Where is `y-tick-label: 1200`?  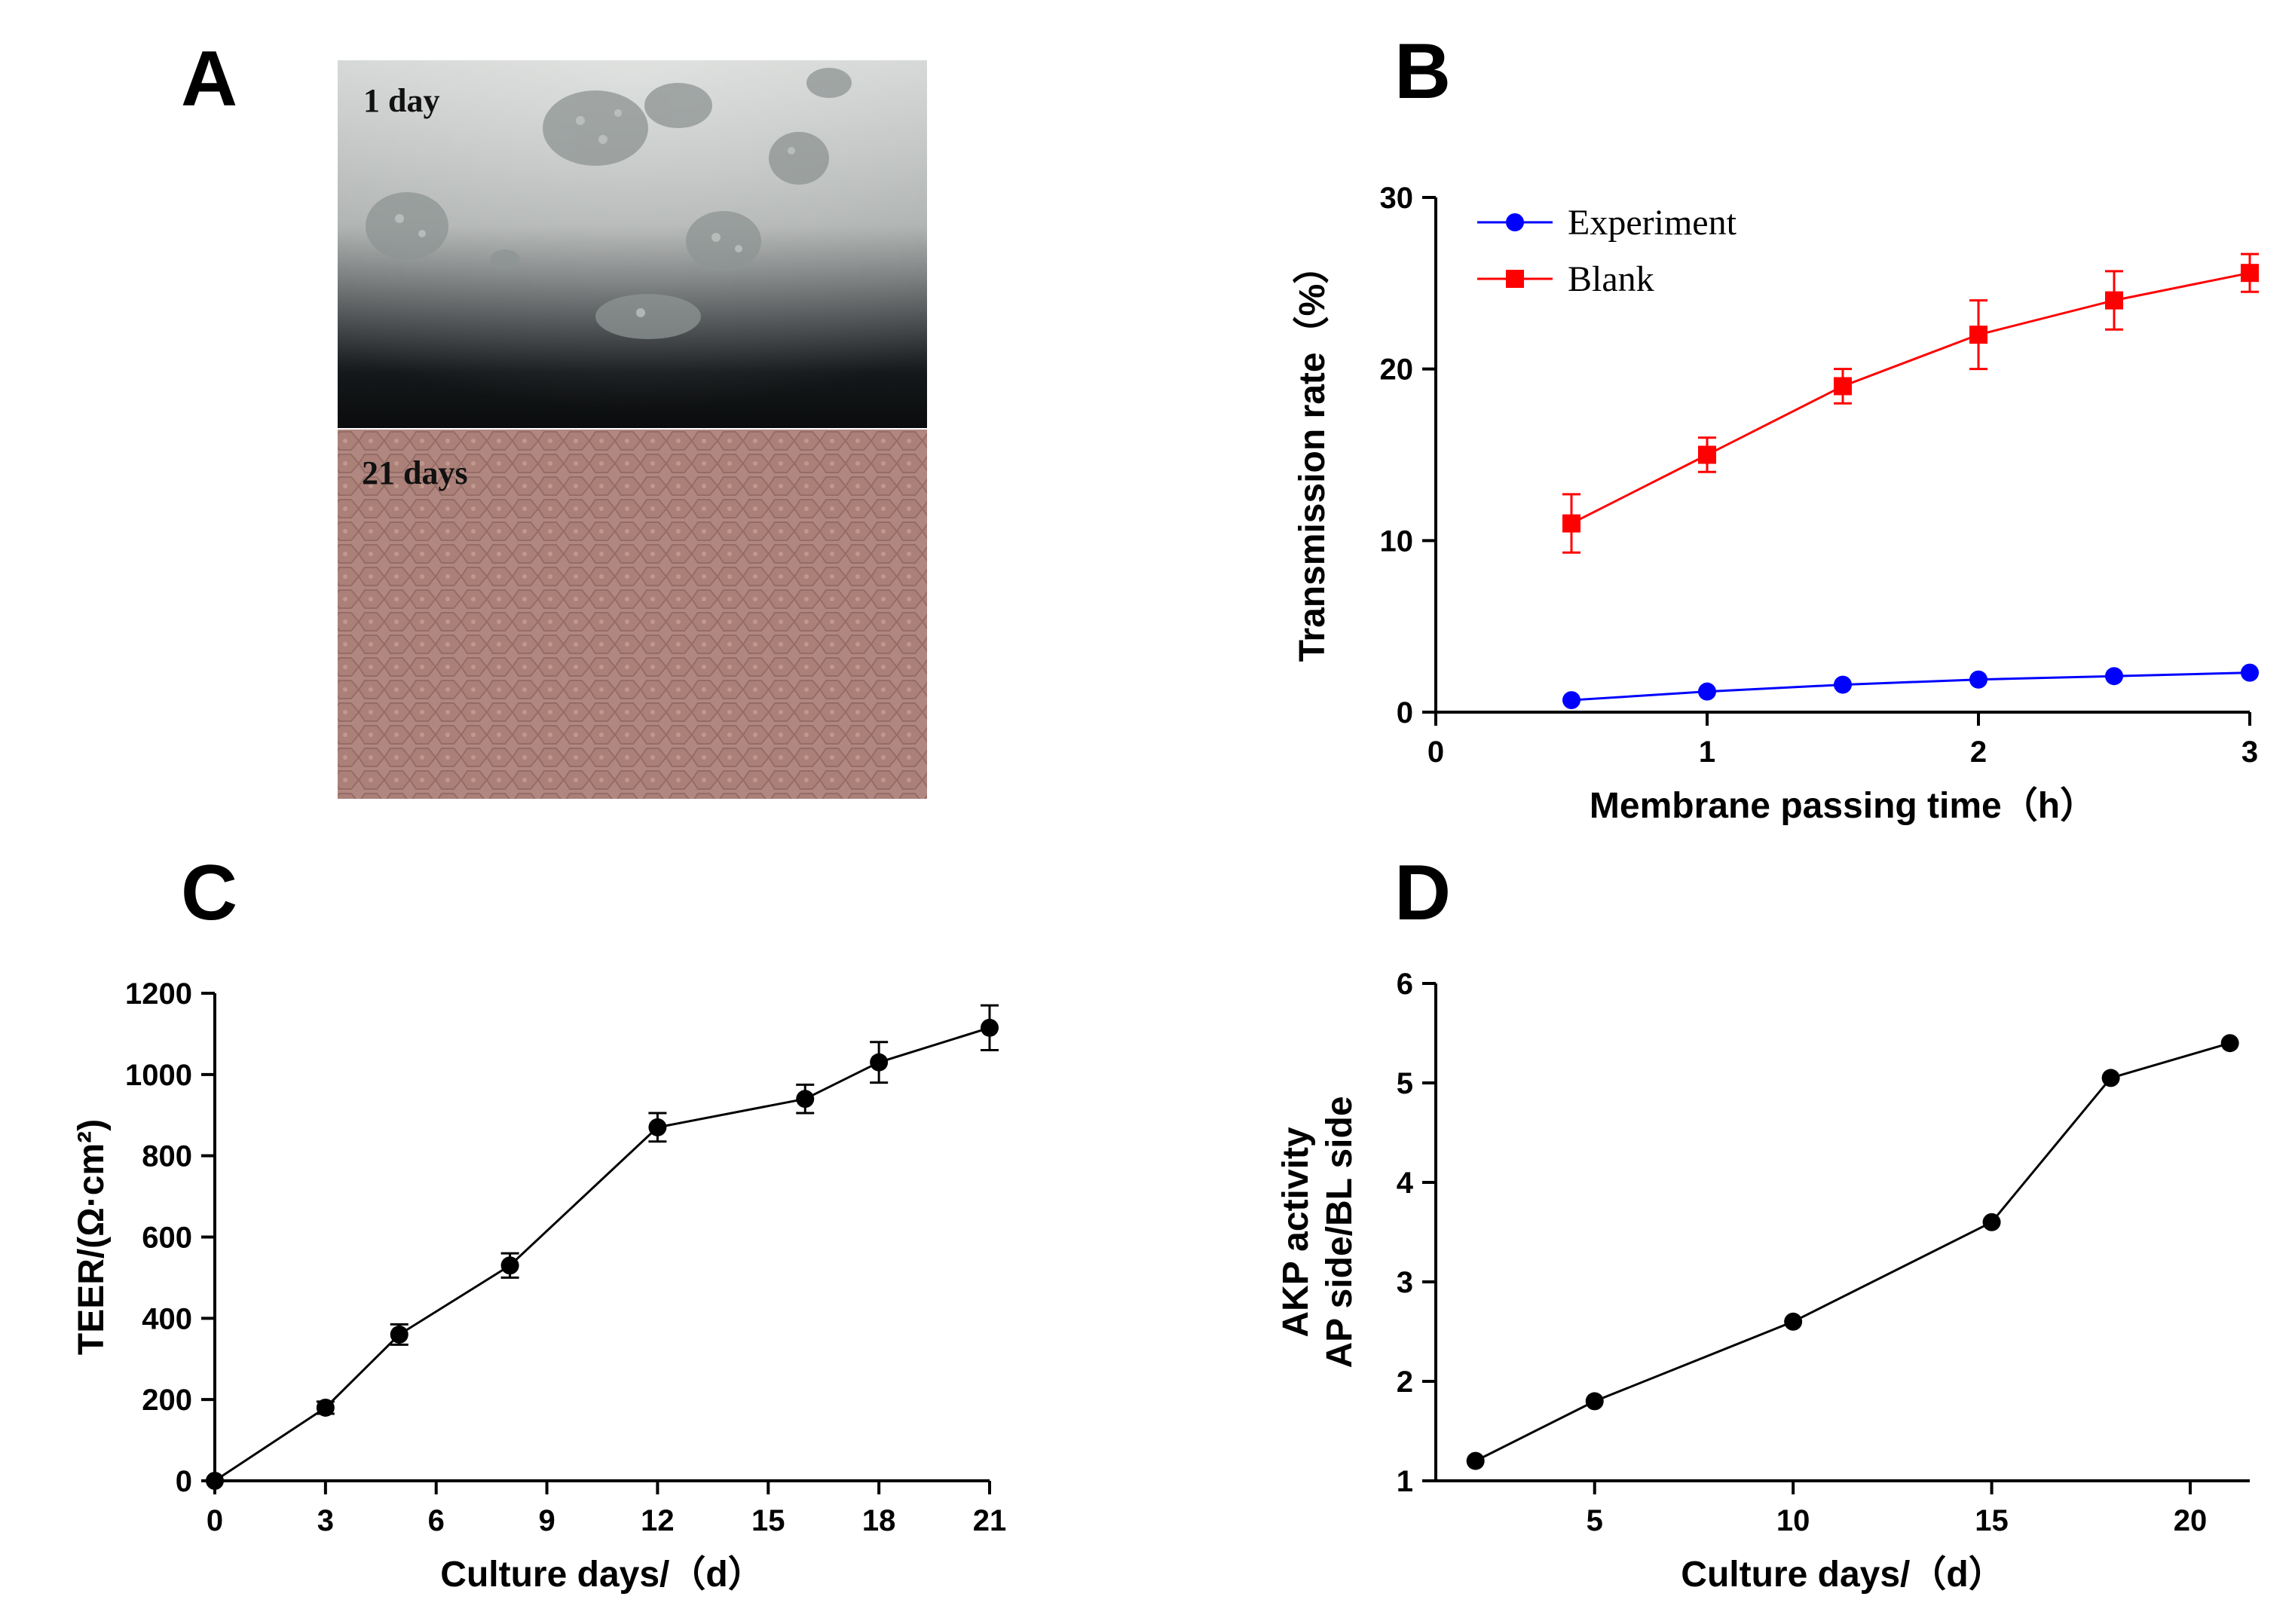 y-tick-label: 1200 is located at coordinates (158, 994).